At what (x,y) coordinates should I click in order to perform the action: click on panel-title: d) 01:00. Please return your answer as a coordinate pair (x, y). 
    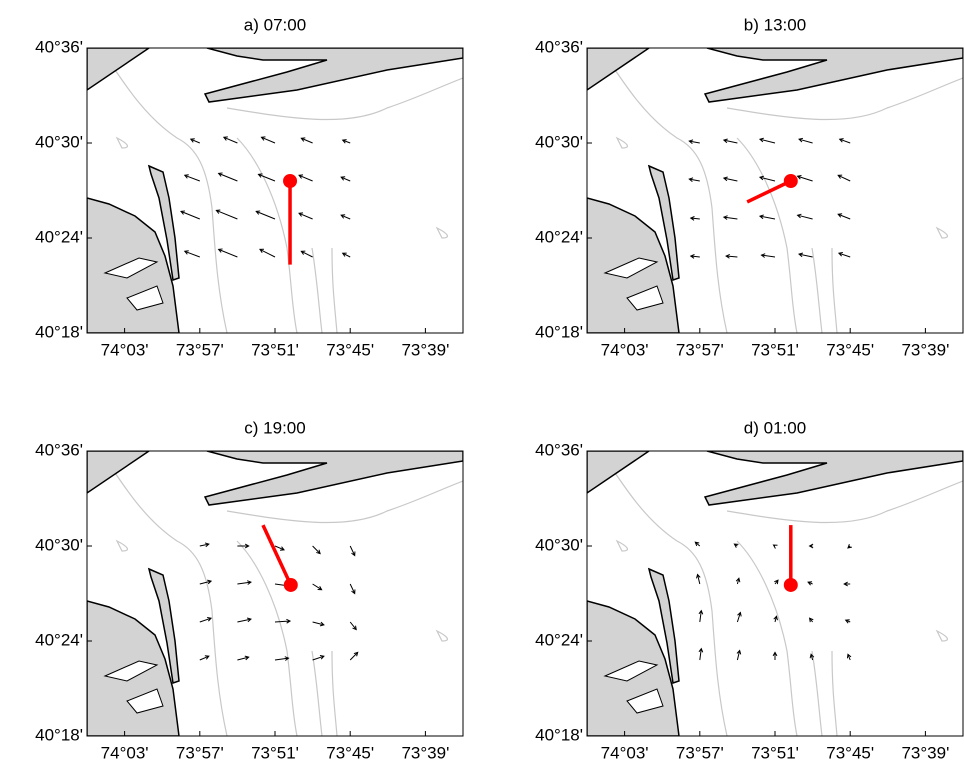
    Looking at the image, I should click on (775, 427).